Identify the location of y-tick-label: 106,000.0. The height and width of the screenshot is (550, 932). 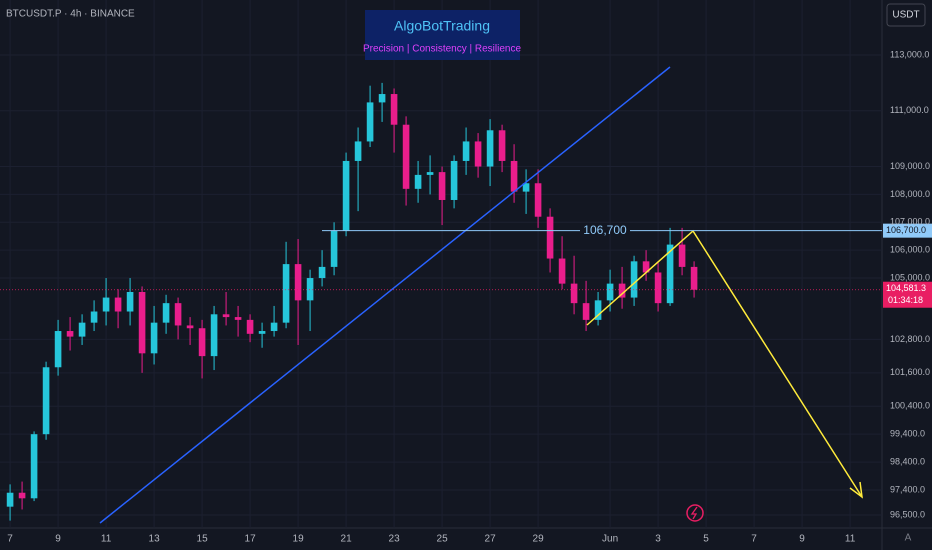
(910, 250).